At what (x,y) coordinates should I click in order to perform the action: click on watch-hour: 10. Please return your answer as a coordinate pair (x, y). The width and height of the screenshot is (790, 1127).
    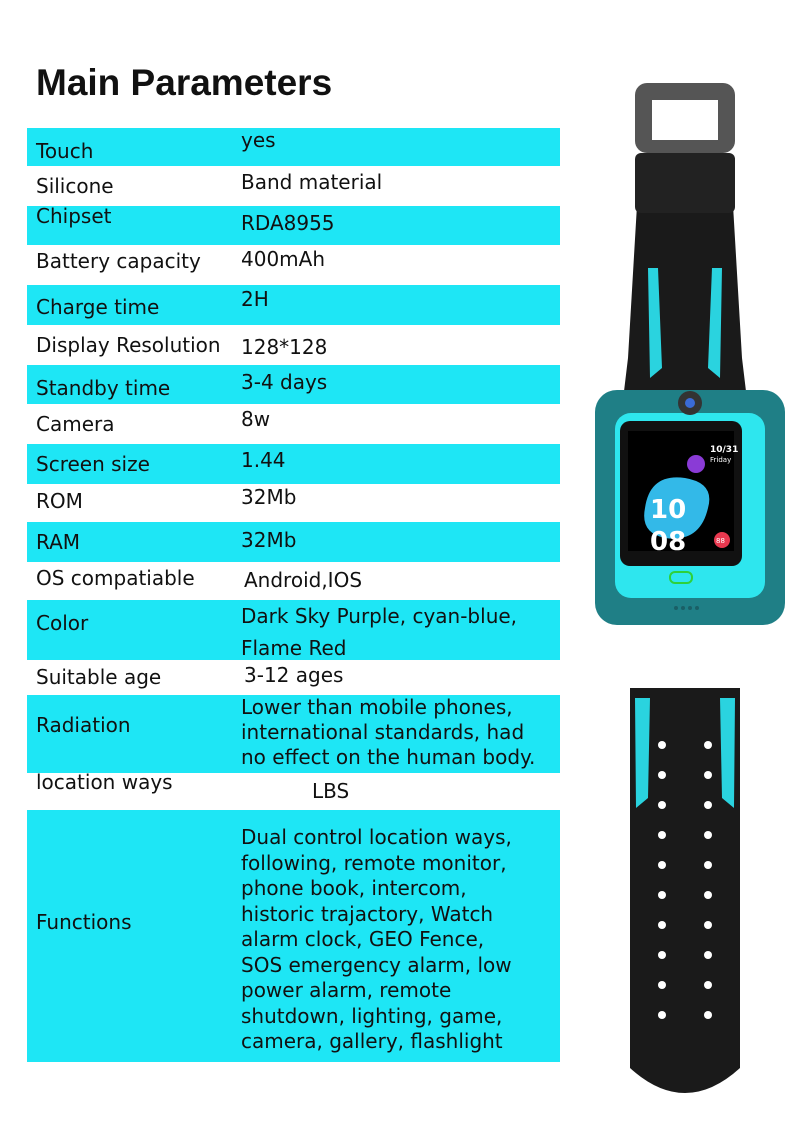
    Looking at the image, I should click on (668, 510).